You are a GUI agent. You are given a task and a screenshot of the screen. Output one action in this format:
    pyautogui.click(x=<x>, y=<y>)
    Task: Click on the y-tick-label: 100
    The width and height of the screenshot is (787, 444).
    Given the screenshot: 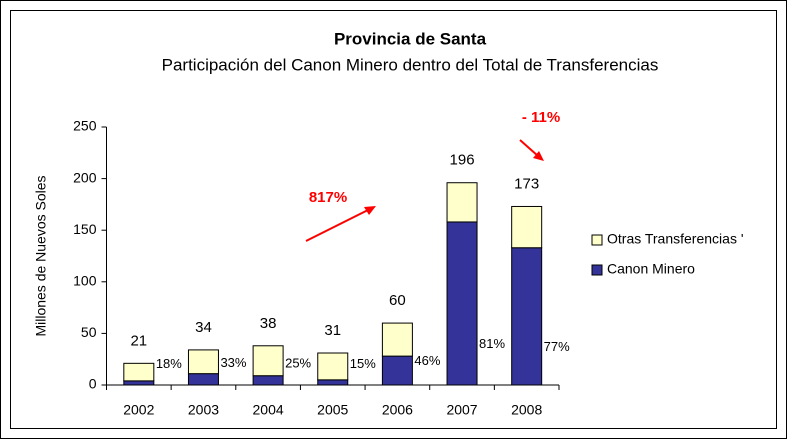 What is the action you would take?
    pyautogui.click(x=85, y=281)
    